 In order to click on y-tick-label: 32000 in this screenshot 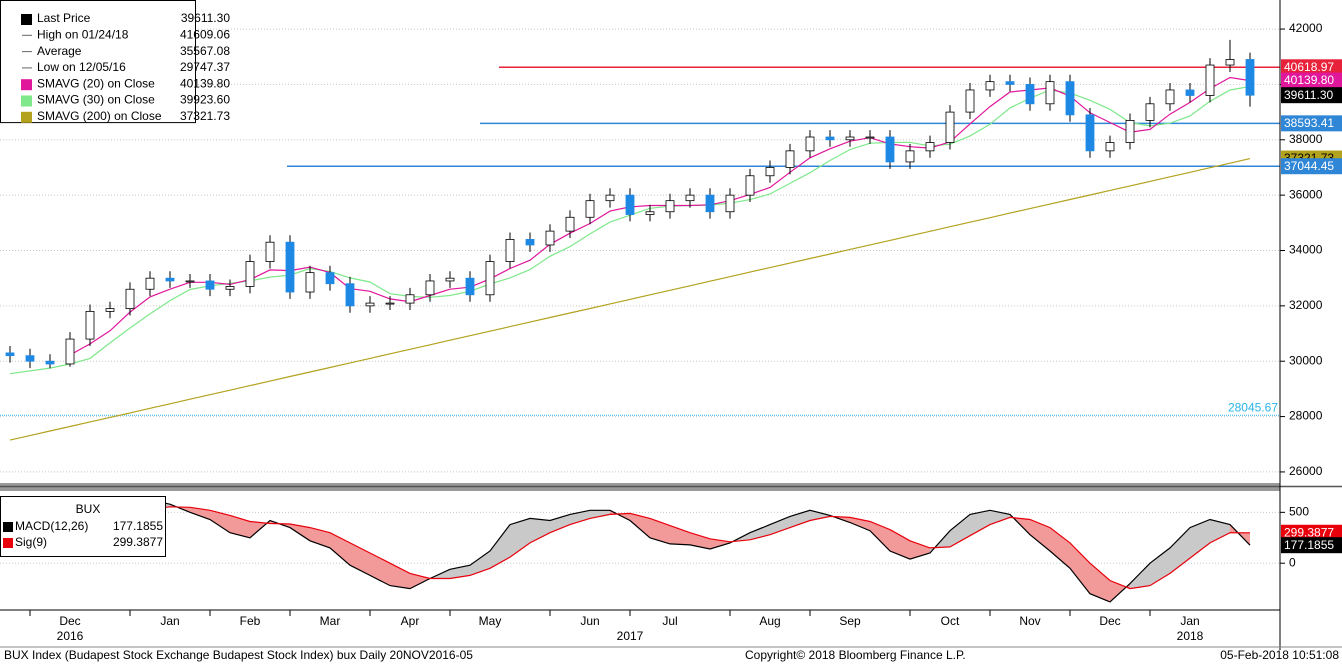, I will do `click(1306, 305)`.